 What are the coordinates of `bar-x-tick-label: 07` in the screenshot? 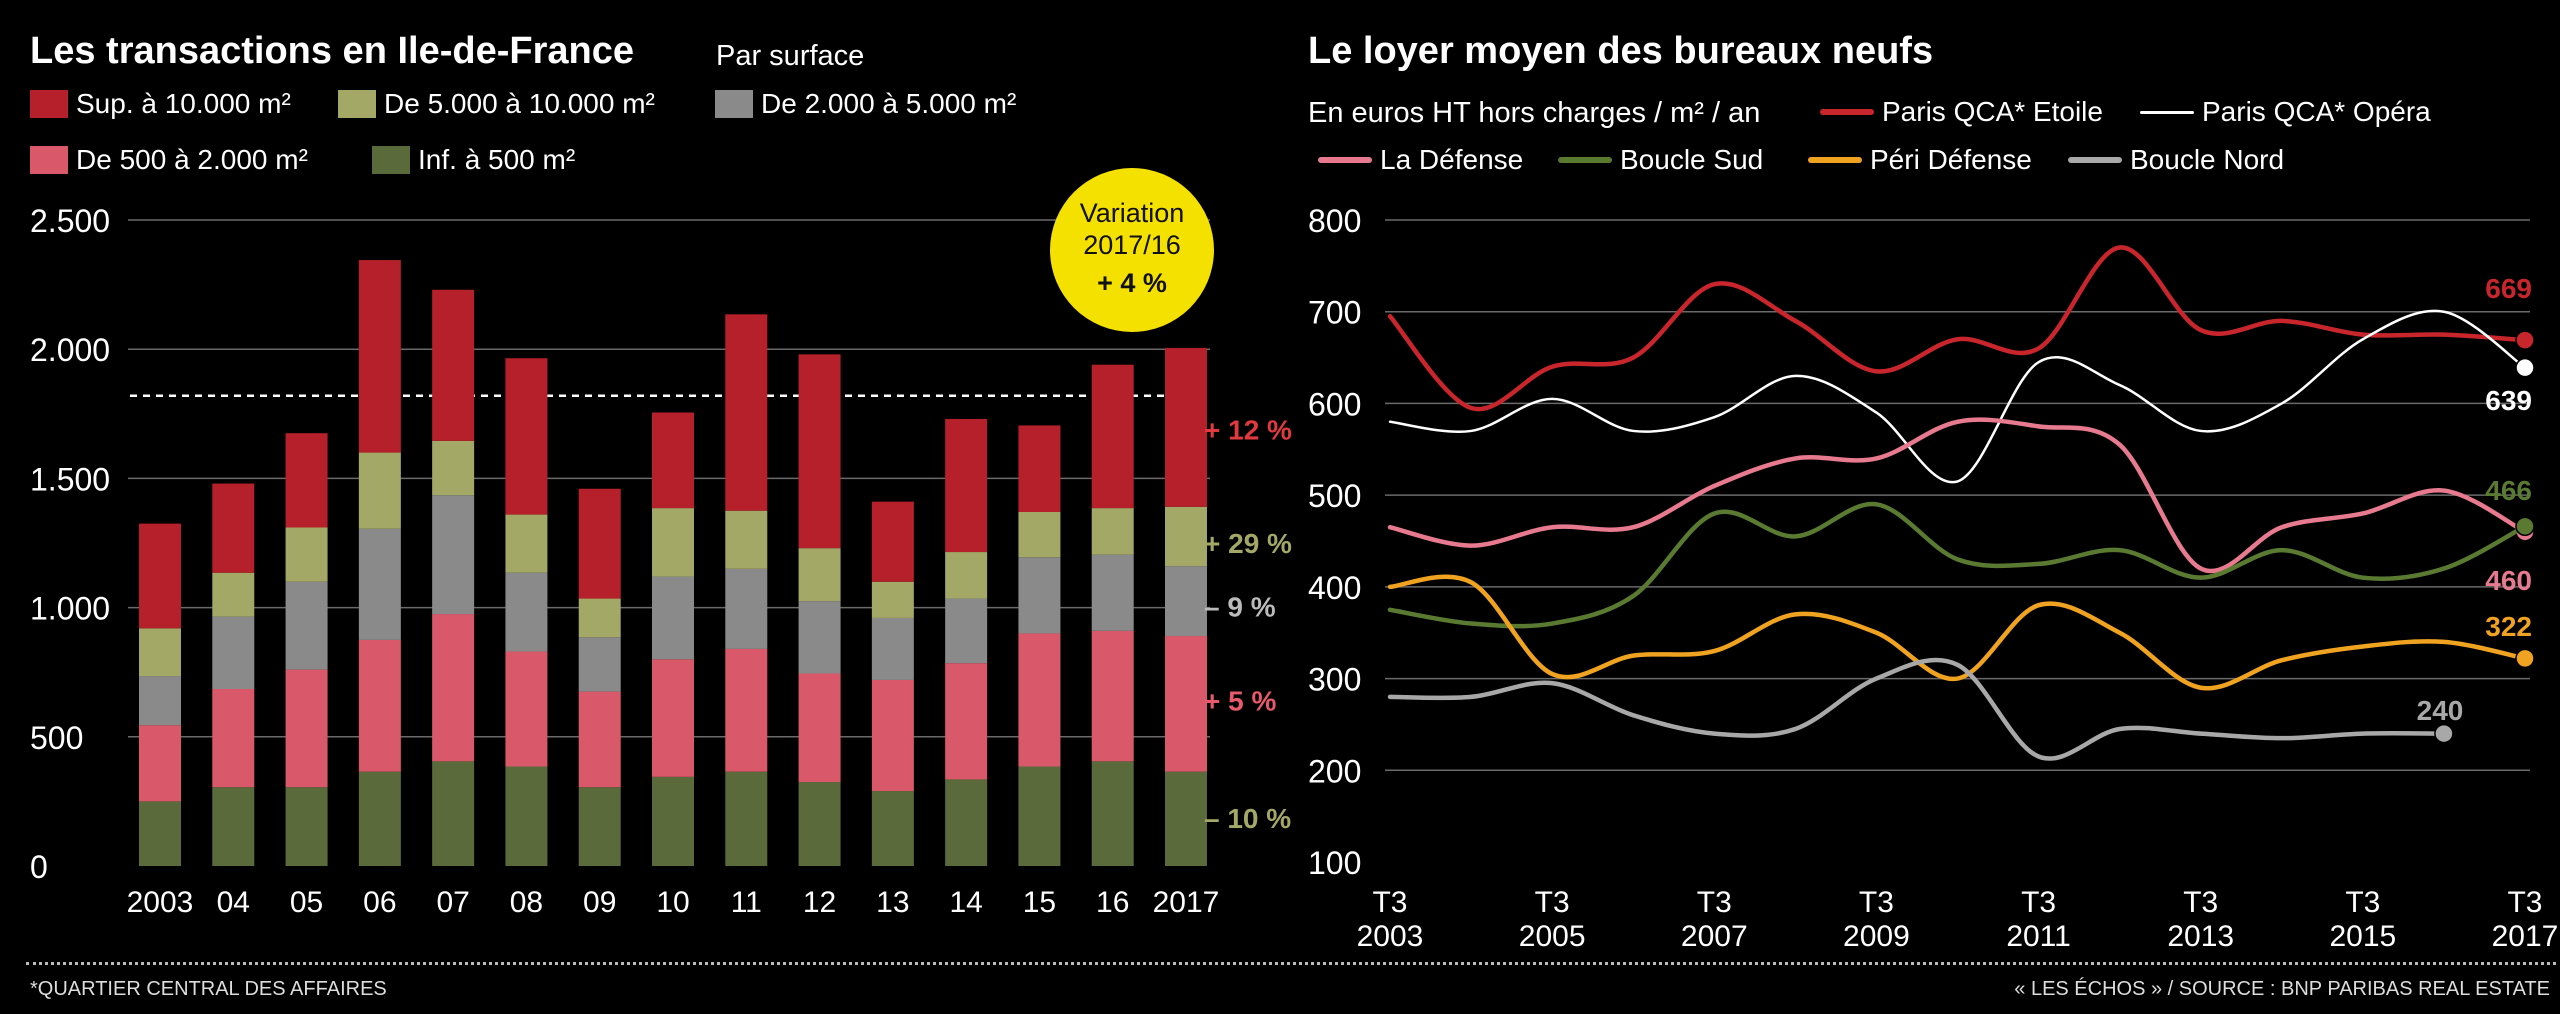 It's located at (452, 902).